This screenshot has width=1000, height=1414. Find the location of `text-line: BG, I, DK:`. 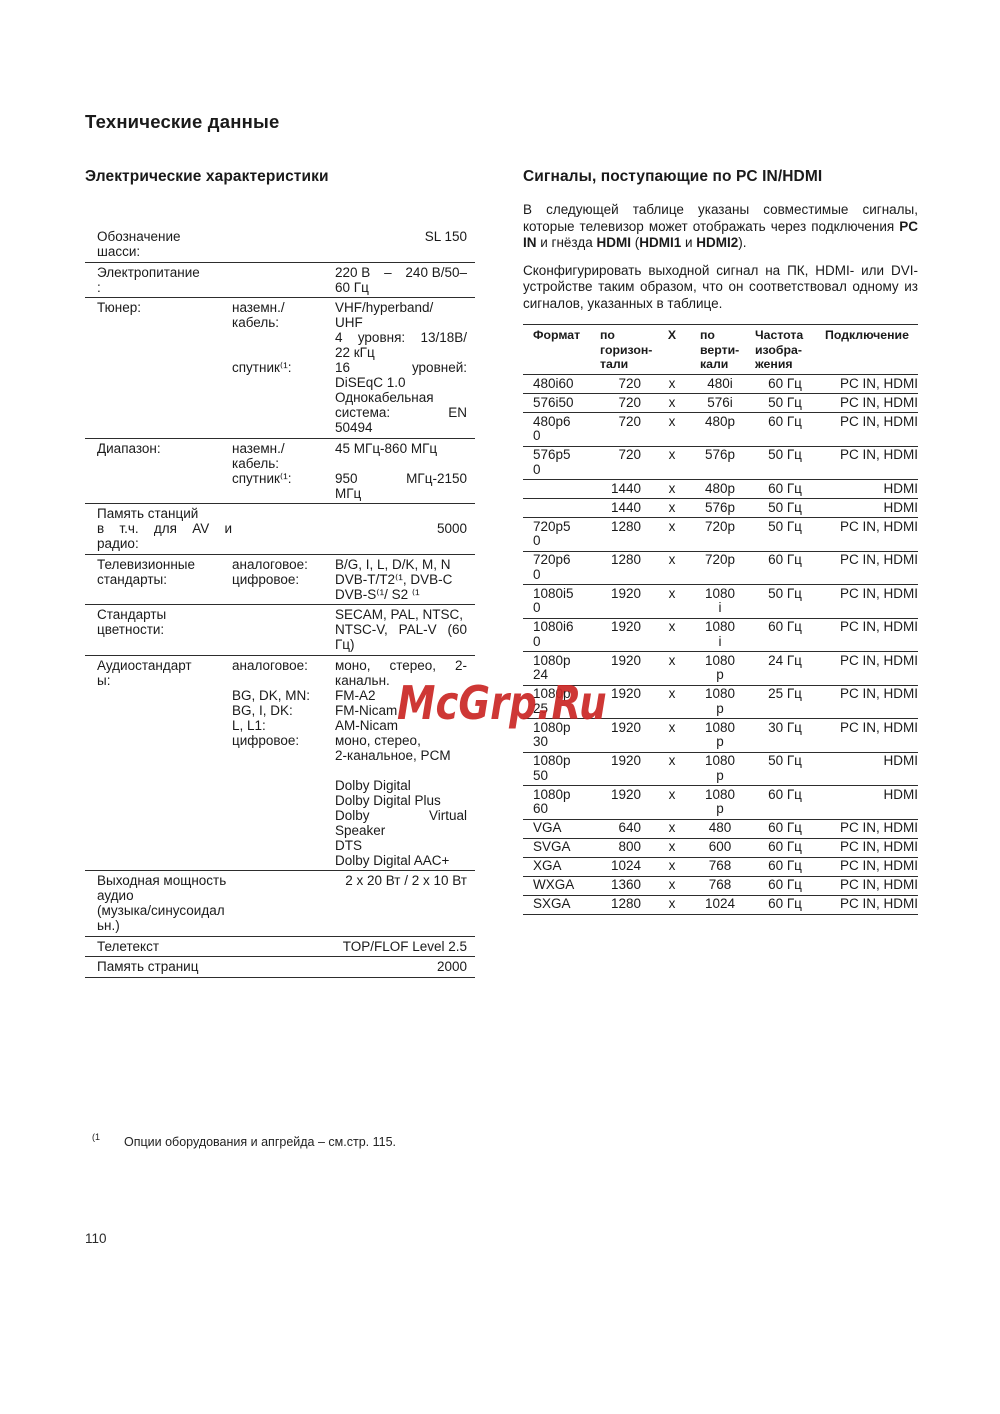

text-line: BG, I, DK: is located at coordinates (262, 710).